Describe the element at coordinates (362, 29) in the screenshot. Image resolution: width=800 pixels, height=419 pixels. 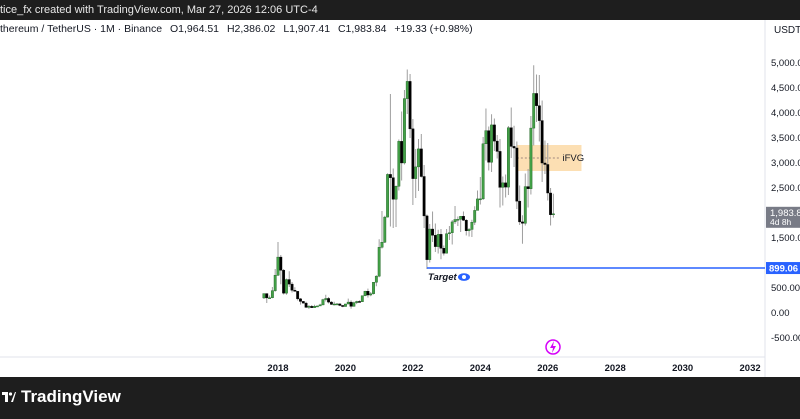
I see `ohlc-close: C1,983.84` at that location.